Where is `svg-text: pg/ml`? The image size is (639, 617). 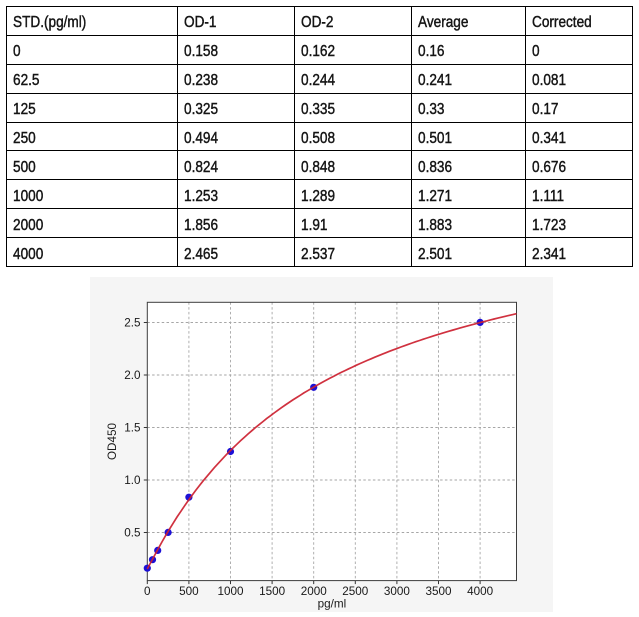 svg-text: pg/ml is located at coordinates (332, 604).